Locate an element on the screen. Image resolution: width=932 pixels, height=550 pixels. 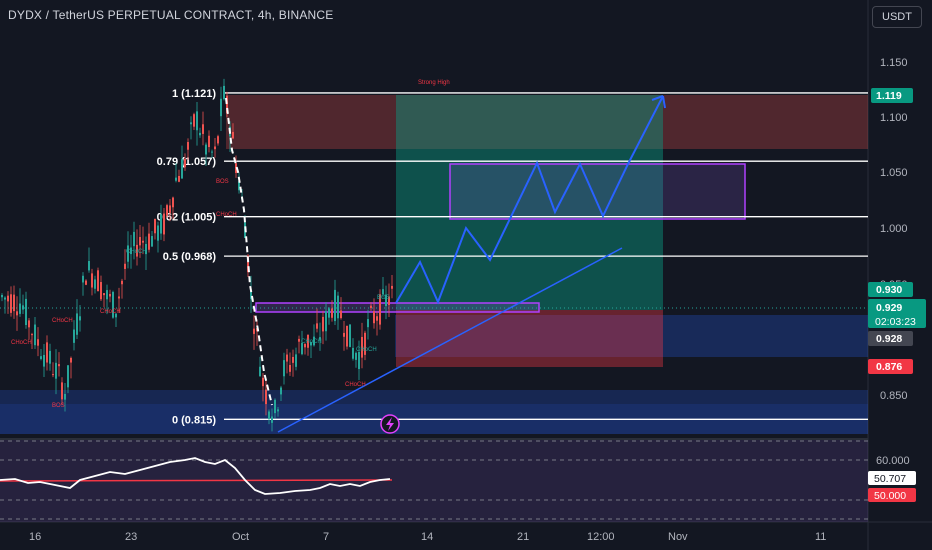
projected-arrow-head-a is located at coordinates (657, 98).